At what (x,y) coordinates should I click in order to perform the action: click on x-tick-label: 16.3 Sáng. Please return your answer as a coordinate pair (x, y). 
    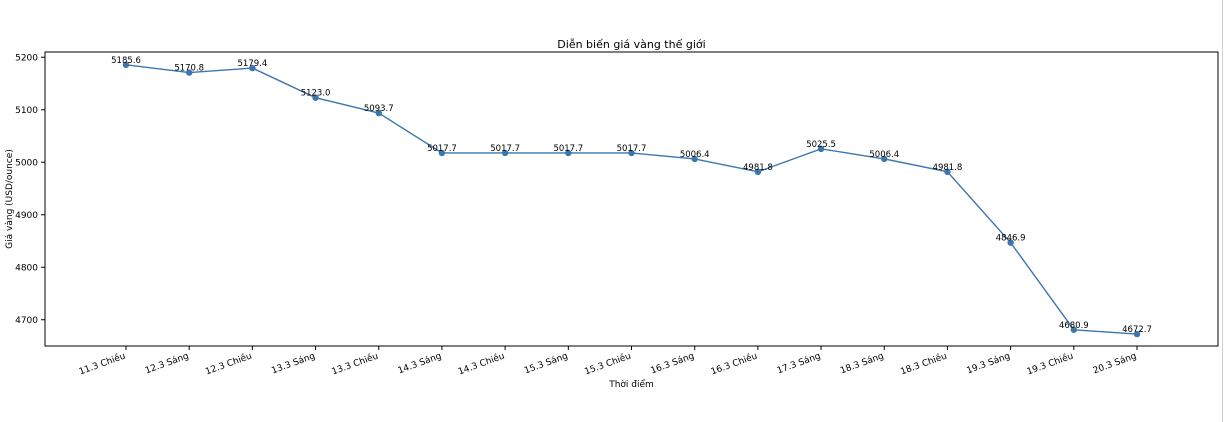
    Looking at the image, I should click on (672, 363).